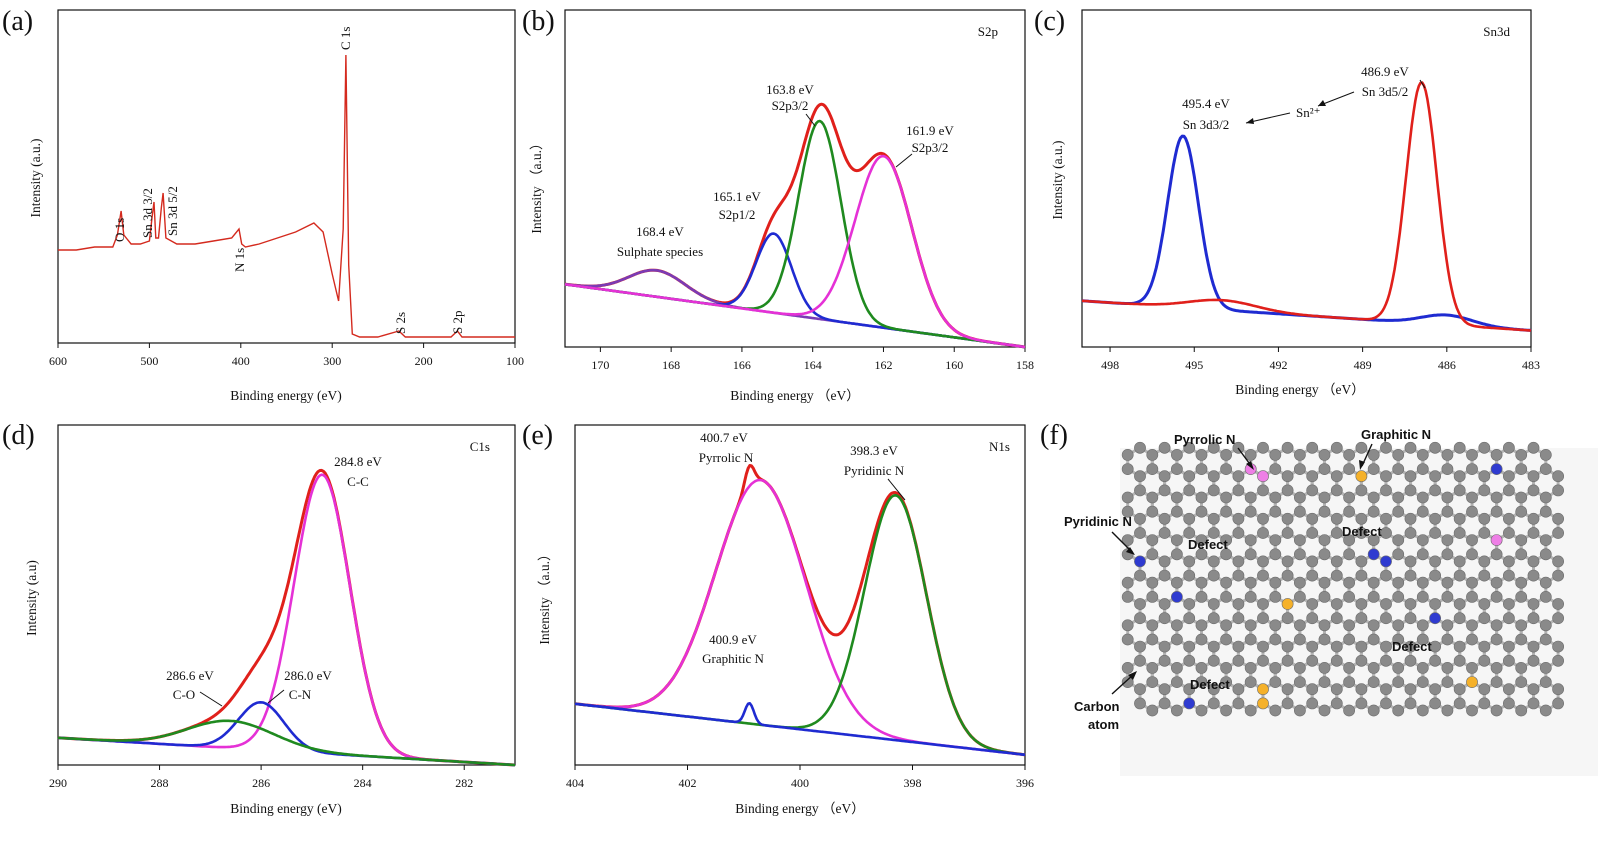 This screenshot has width=1600, height=841. Describe the element at coordinates (737, 214) in the screenshot. I see `b-ann-165-species: S2p1/2` at that location.